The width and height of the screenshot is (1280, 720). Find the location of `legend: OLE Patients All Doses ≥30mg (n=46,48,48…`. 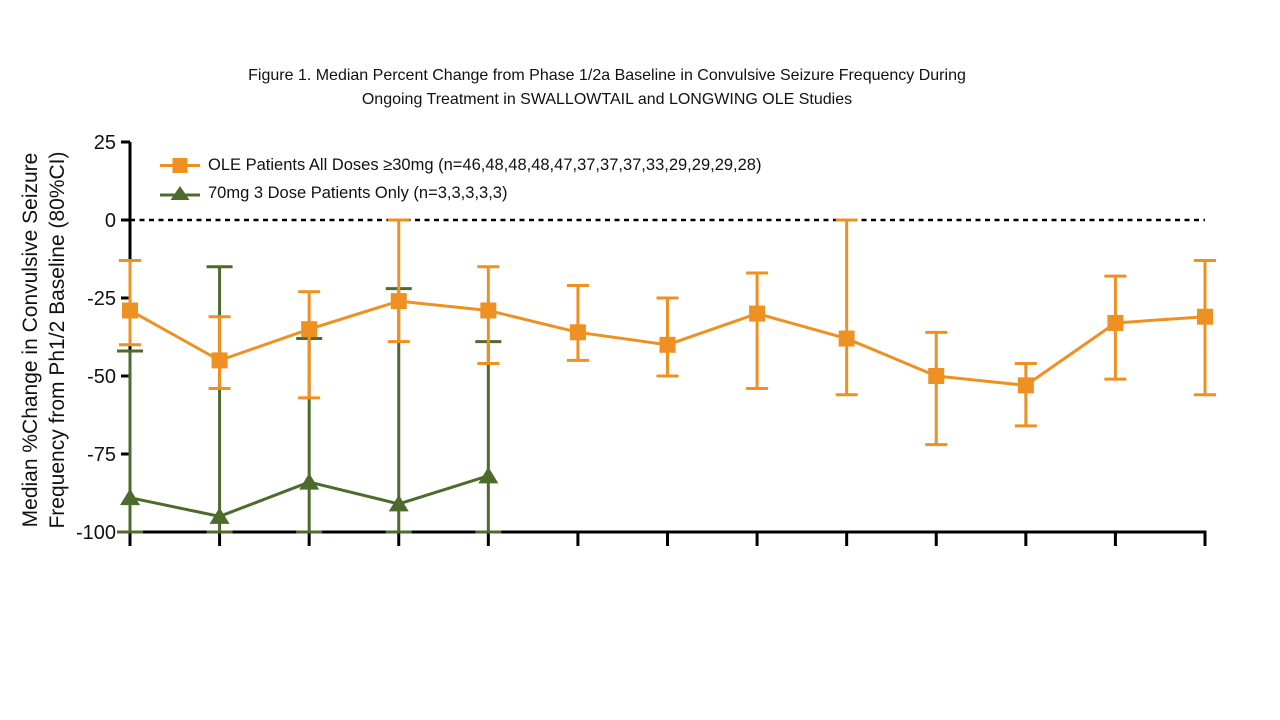

legend: OLE Patients All Doses ≥30mg (n=46,48,48… is located at coordinates (460, 179).